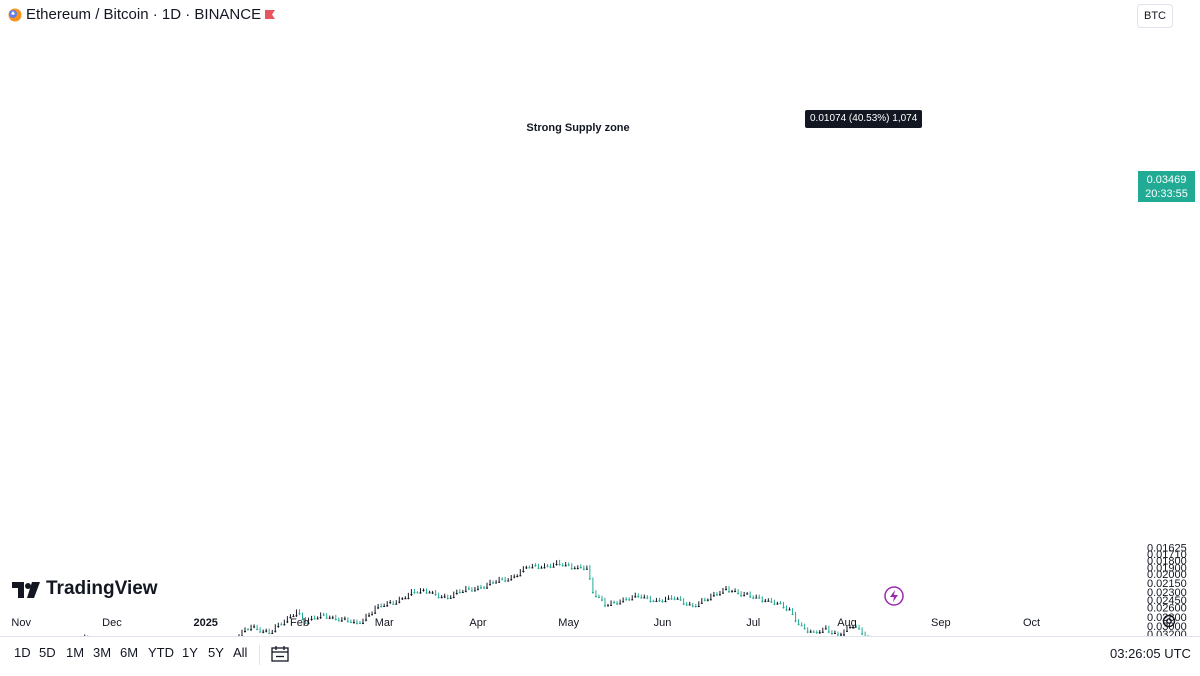  Describe the element at coordinates (577, 128) in the screenshot. I see `supply-zone-label: Strong Supply zone` at that location.